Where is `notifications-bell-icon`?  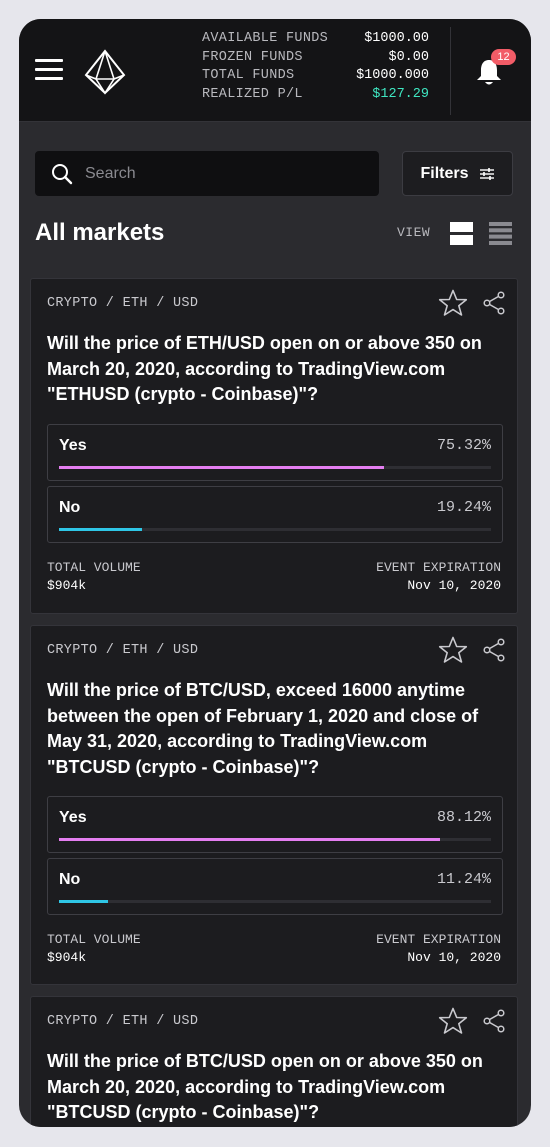 notifications-bell-icon is located at coordinates (489, 74).